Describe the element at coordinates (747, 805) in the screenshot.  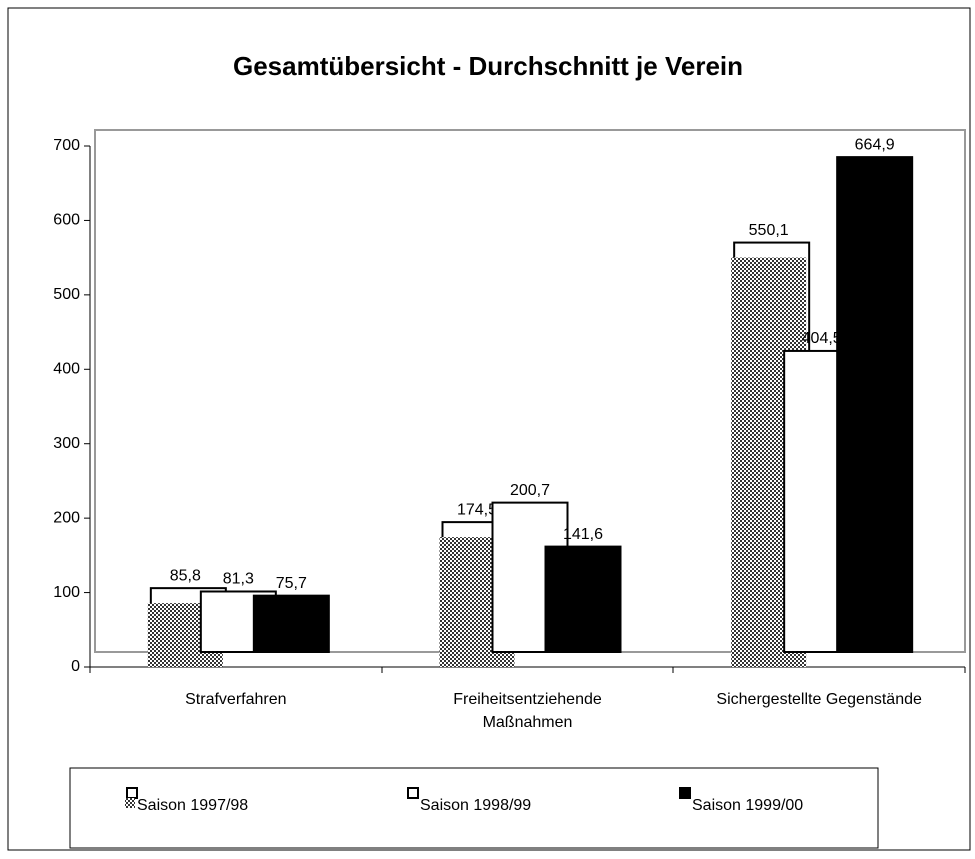
I see `legend-label: Saison 1999/00` at that location.